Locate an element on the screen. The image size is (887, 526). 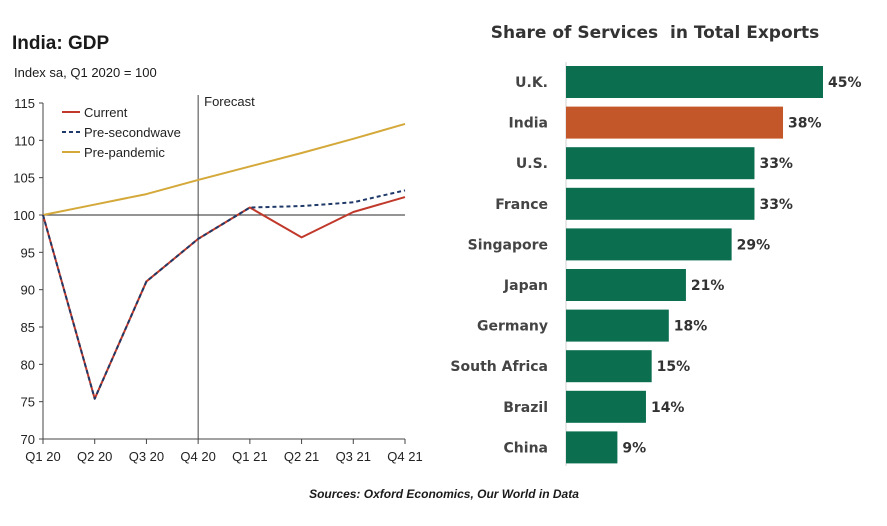
bar-category-label: China is located at coordinates (526, 448).